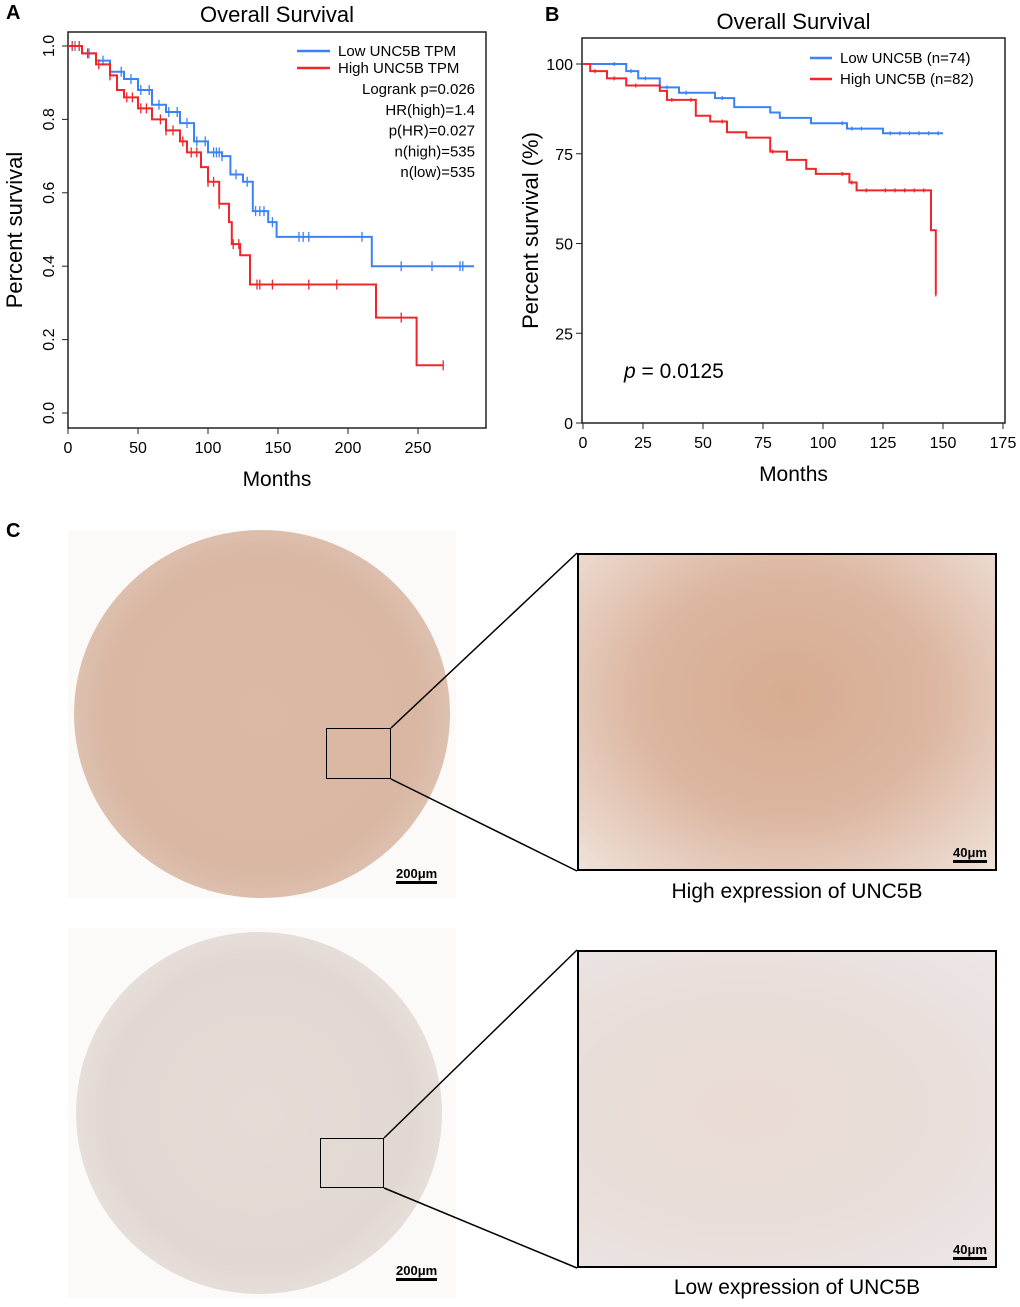  What do you see at coordinates (49, 193) in the screenshot?
I see `y-tick-label: 0.6` at bounding box center [49, 193].